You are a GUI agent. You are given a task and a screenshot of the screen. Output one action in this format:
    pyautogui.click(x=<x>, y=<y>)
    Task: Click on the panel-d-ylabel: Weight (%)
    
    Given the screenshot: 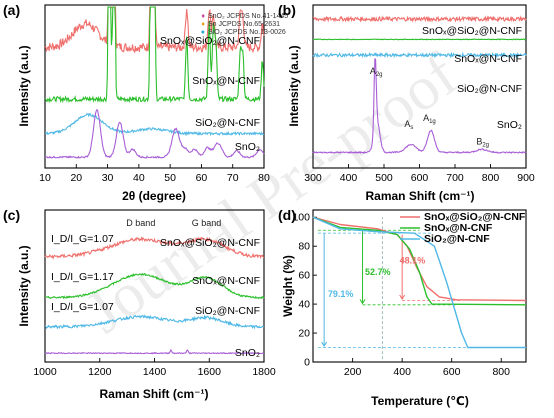 What is the action you would take?
    pyautogui.click(x=288, y=286)
    